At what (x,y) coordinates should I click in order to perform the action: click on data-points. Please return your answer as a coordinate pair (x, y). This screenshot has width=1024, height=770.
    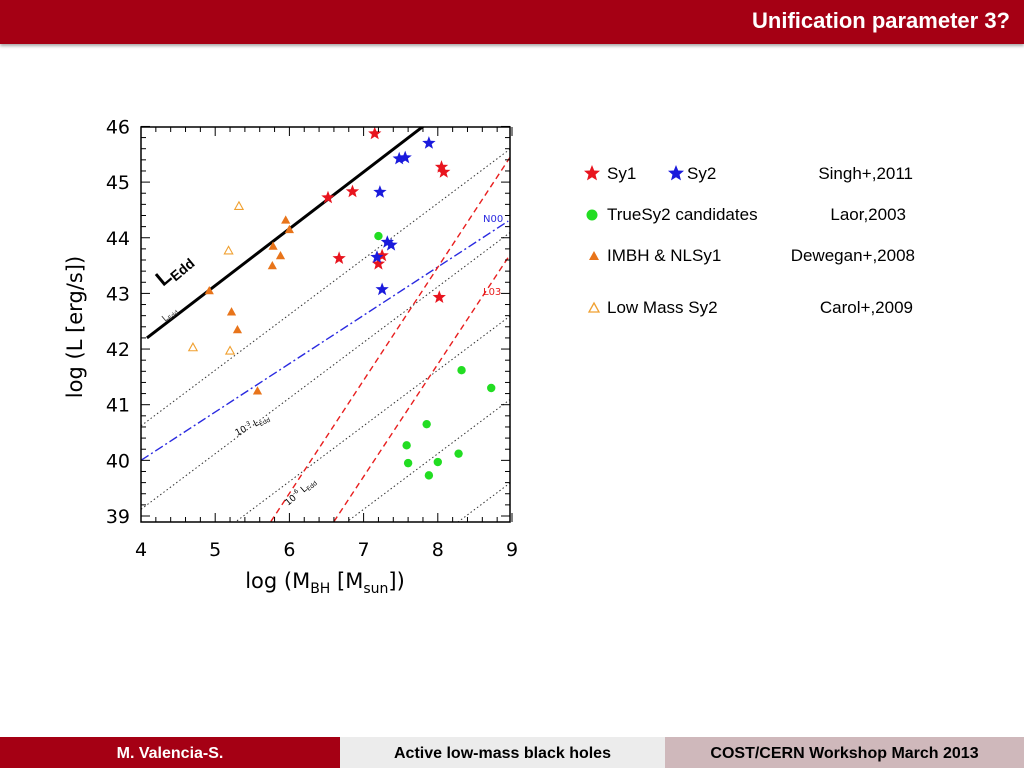
    Looking at the image, I should click on (341, 303).